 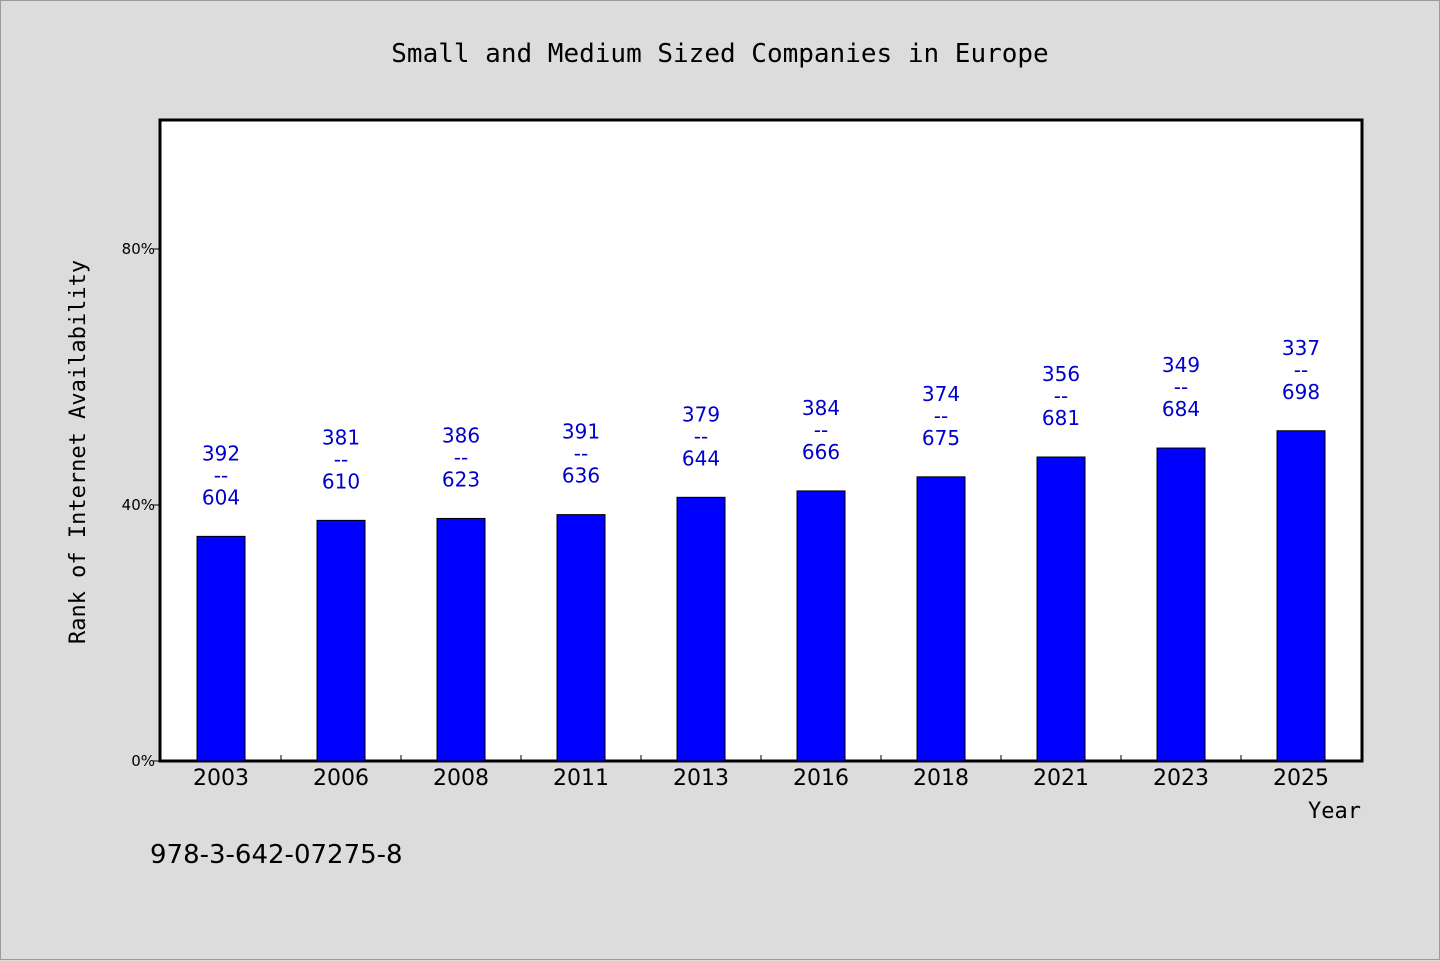 I want to click on x-tick-label-2016: 2016, so click(x=821, y=778).